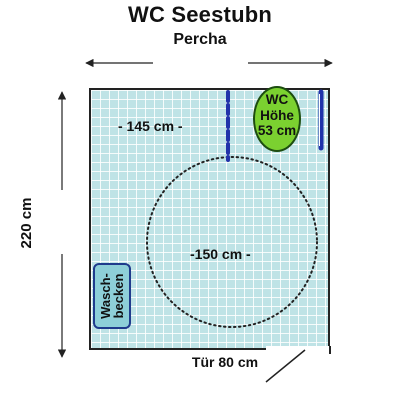 This screenshot has width=400, height=400. What do you see at coordinates (277, 131) in the screenshot?
I see `wc-label-line3: 53 cm` at bounding box center [277, 131].